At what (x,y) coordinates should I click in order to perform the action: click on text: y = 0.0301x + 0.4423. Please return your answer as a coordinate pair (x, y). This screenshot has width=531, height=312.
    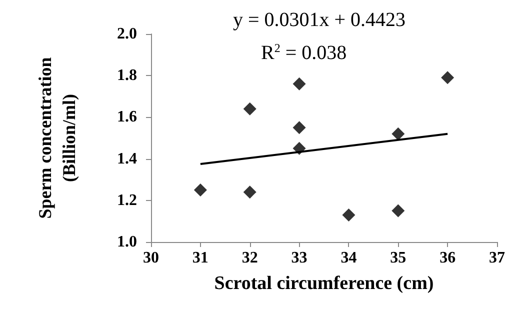
    Looking at the image, I should click on (319, 20).